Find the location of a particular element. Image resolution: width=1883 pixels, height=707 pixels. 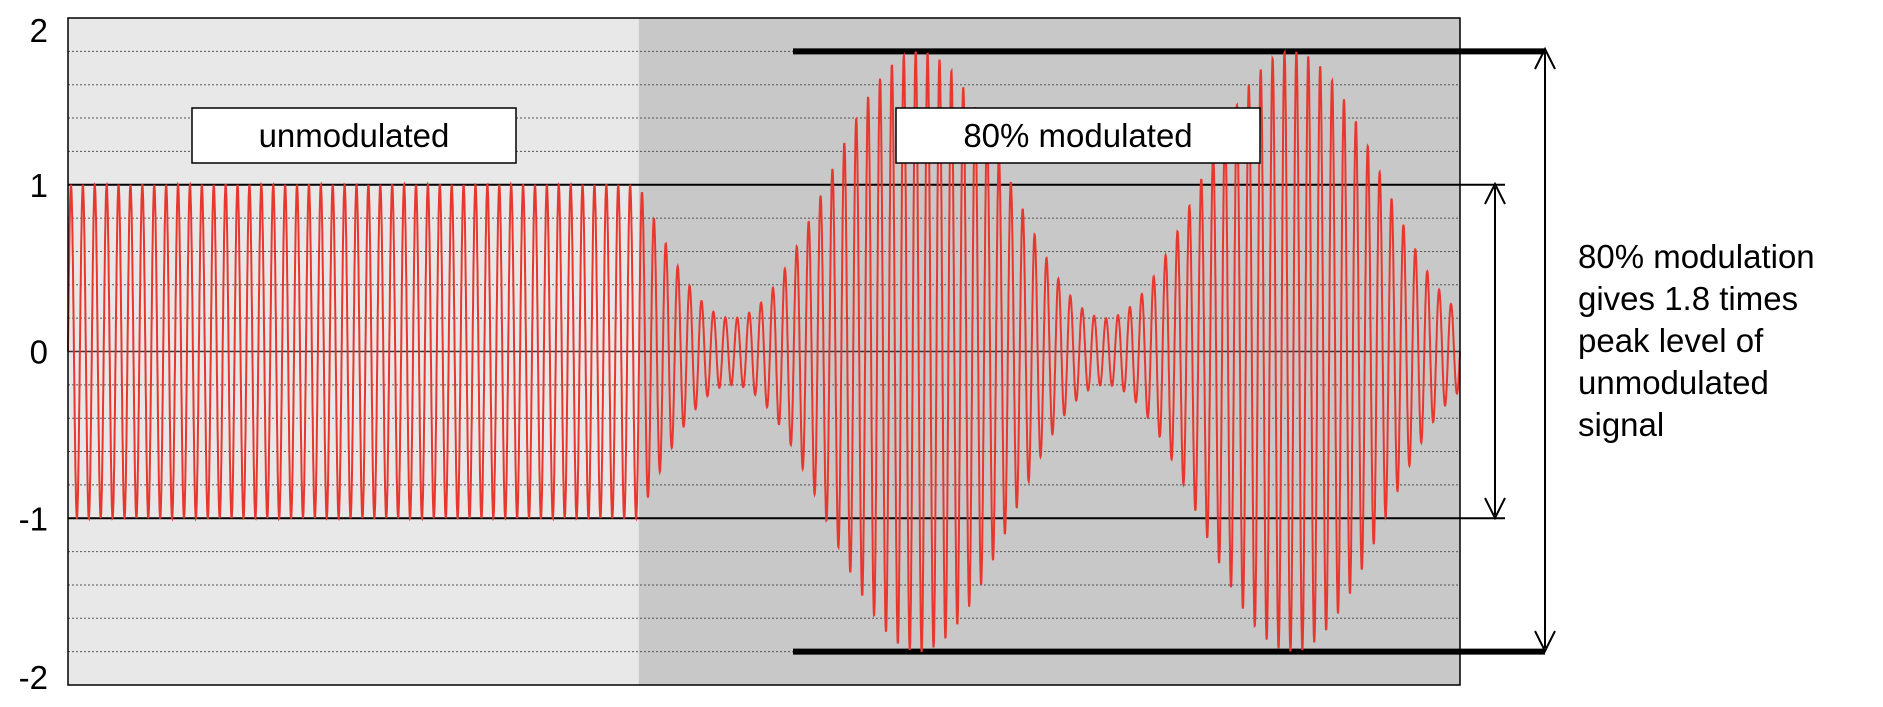

annotation-line: peak level of is located at coordinates (1671, 340).